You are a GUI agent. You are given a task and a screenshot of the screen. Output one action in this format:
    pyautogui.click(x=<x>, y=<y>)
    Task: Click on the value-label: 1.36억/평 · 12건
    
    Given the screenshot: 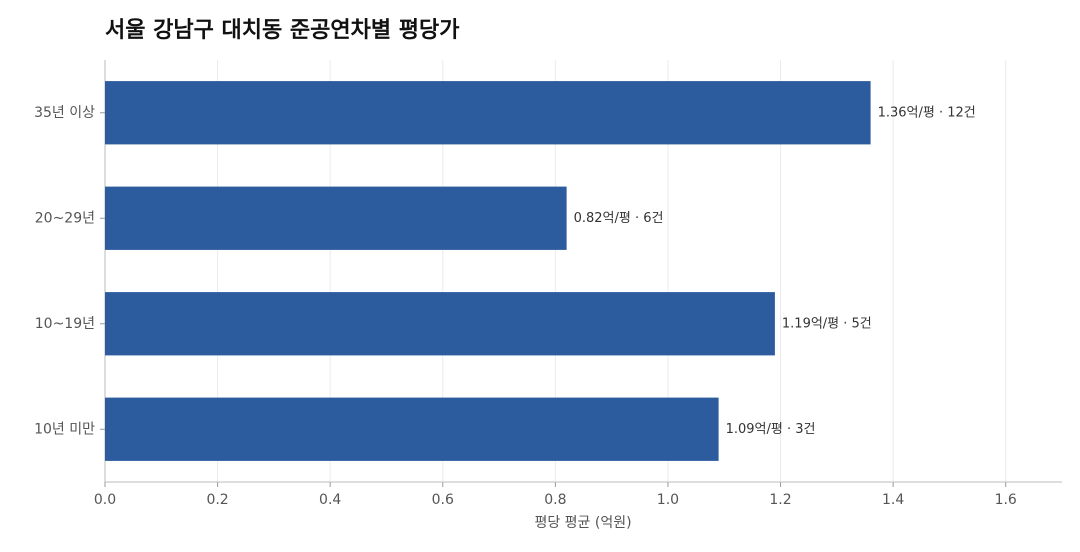 What is the action you would take?
    pyautogui.click(x=927, y=112)
    